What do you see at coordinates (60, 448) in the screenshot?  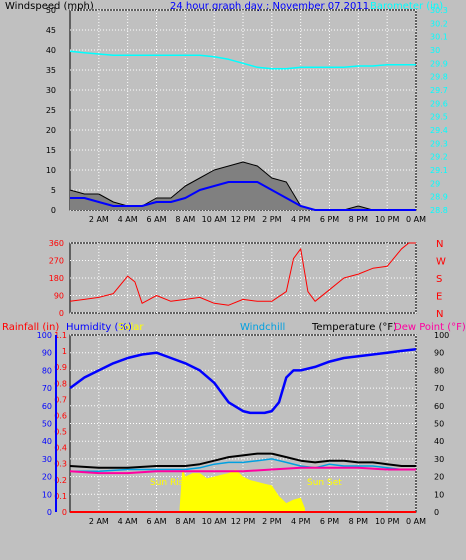 I see `rainfall-y-tick-label: 0.4` at bounding box center [60, 448].